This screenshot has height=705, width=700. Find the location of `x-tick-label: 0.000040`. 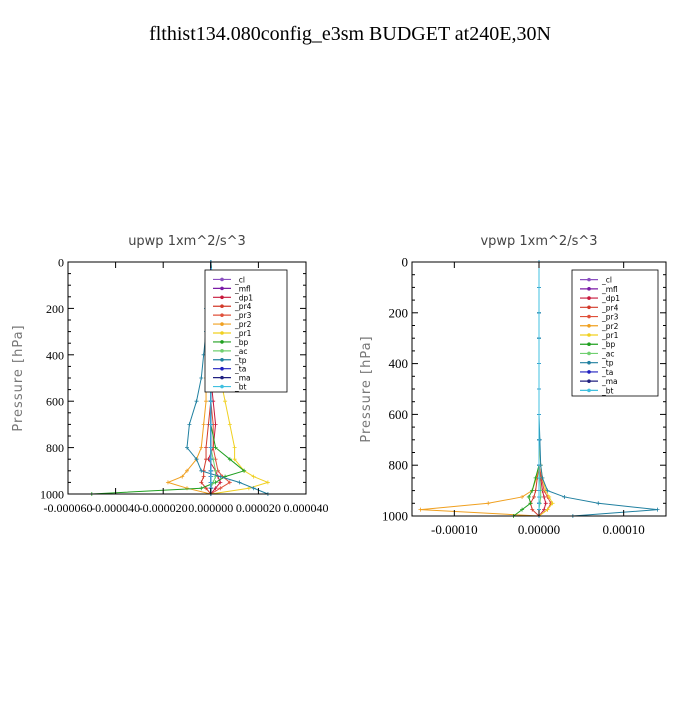

x-tick-label: 0.000040 is located at coordinates (306, 508).